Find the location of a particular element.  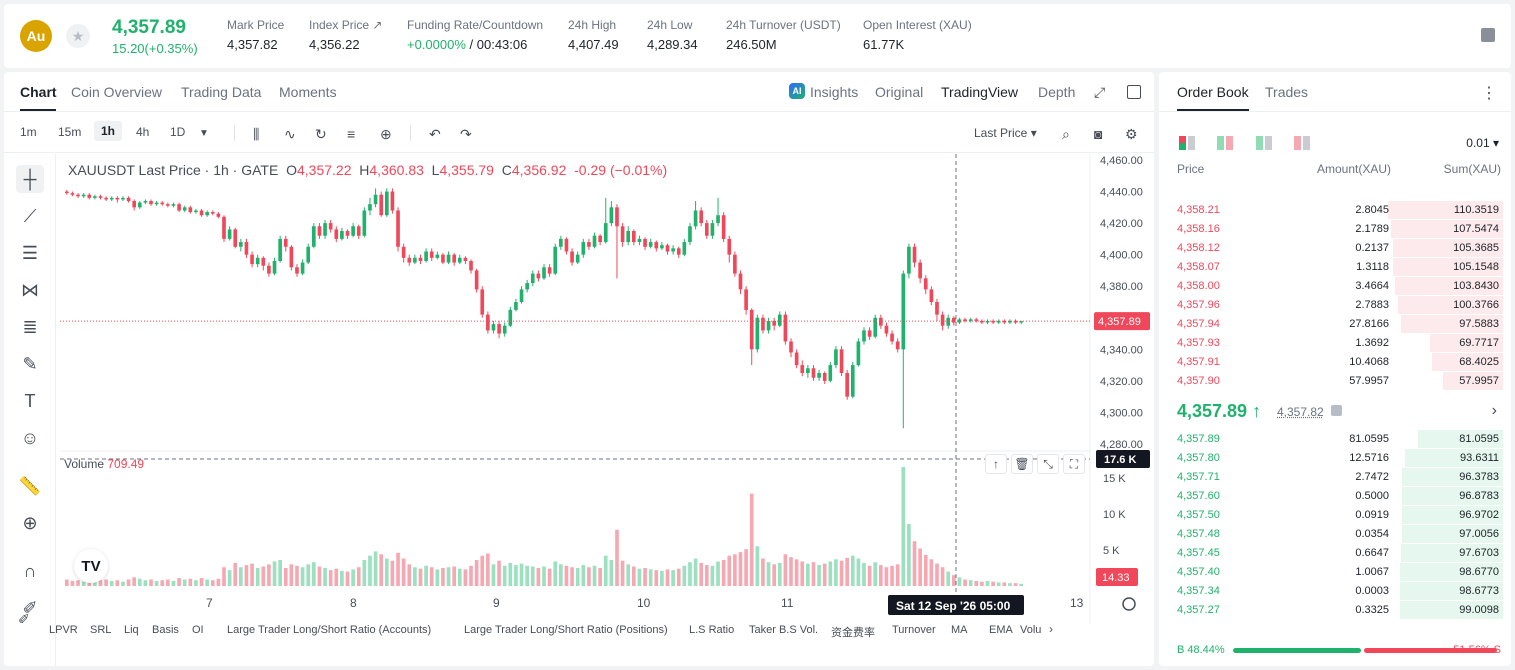

zoom-in-icon: ⊕ is located at coordinates (30, 522).